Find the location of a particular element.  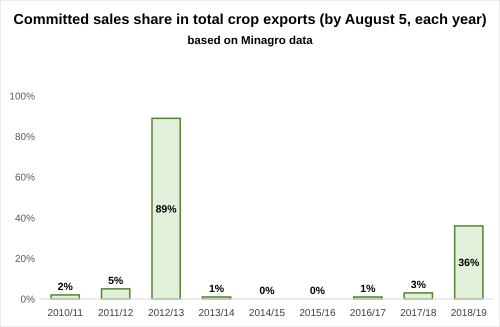

x-tick-label: 2012/13 is located at coordinates (166, 313).